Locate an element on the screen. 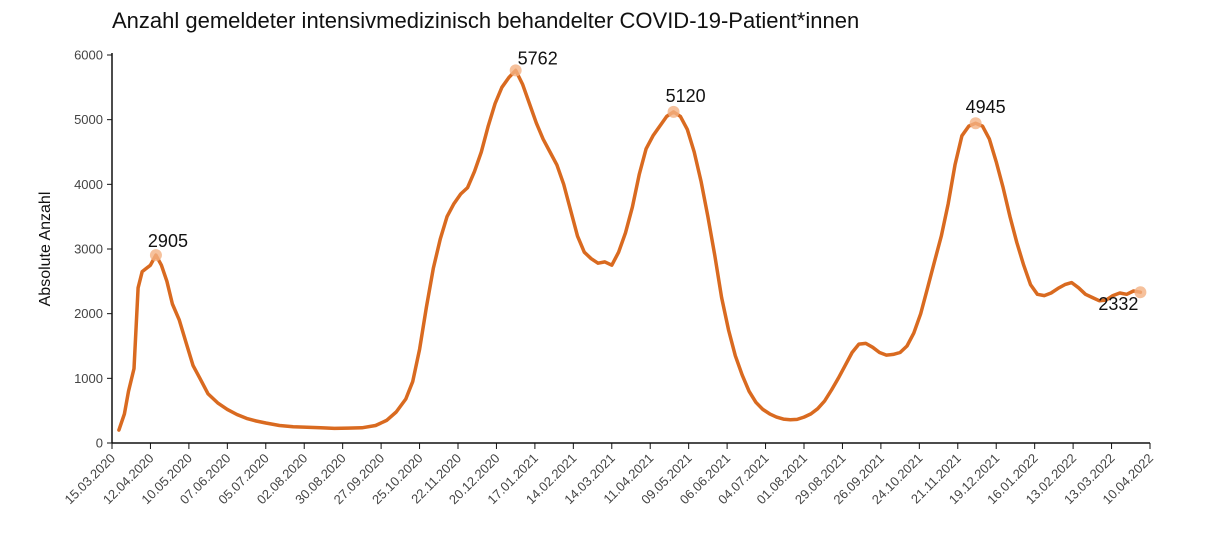 This screenshot has height=539, width=1205. y-tick-label: 0 is located at coordinates (99, 443).